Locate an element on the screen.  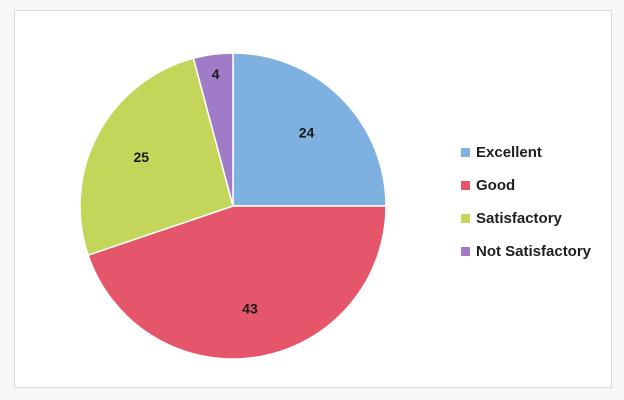
legend-label: Good is located at coordinates (496, 185).